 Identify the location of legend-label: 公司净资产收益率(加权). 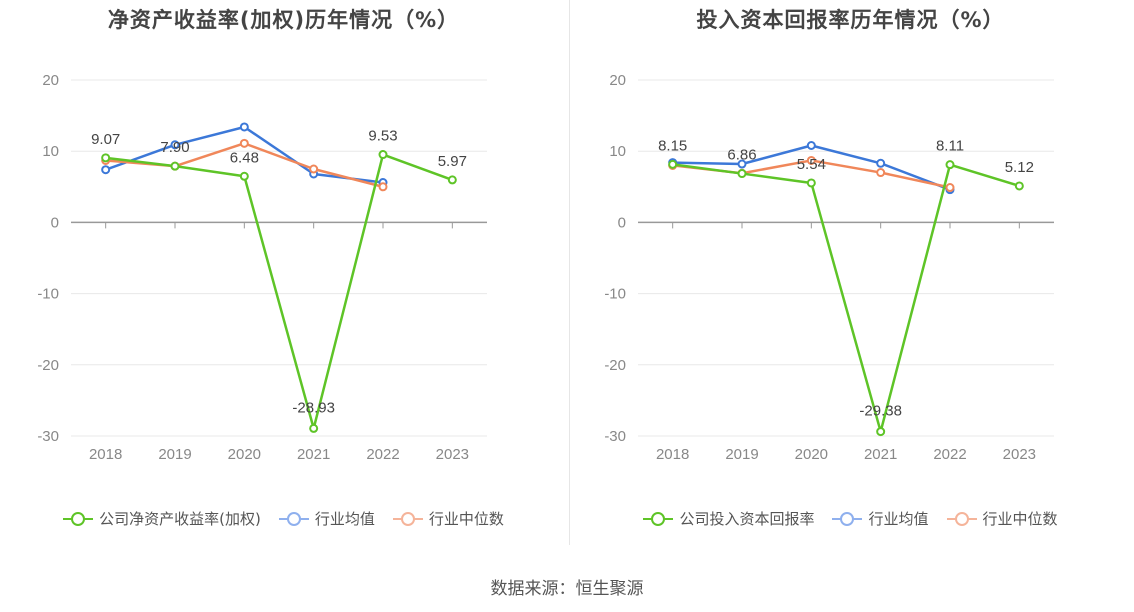
(180, 519).